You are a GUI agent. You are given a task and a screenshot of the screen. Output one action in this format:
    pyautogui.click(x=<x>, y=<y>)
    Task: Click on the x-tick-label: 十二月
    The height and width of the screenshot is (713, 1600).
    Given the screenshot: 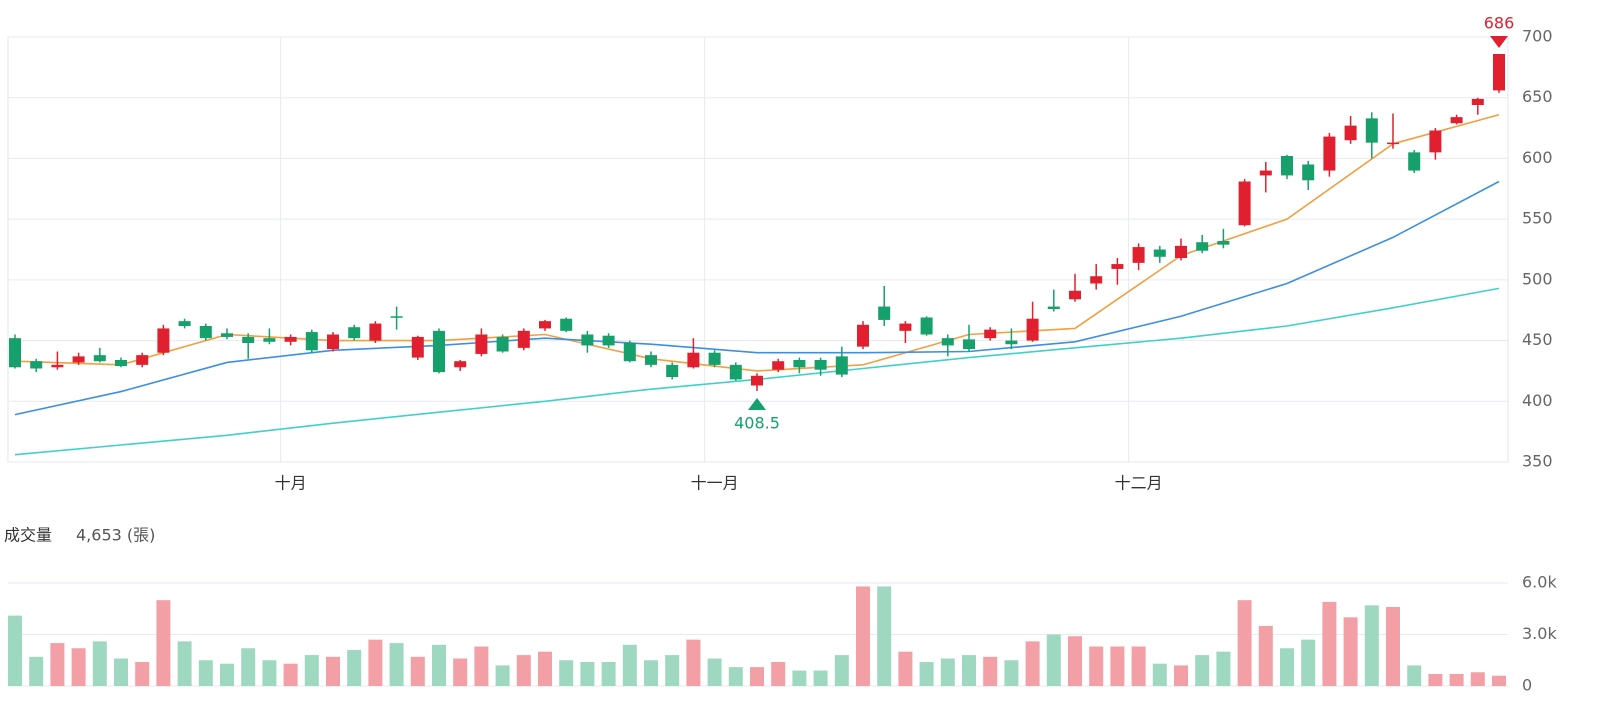 What is the action you would take?
    pyautogui.click(x=1139, y=483)
    